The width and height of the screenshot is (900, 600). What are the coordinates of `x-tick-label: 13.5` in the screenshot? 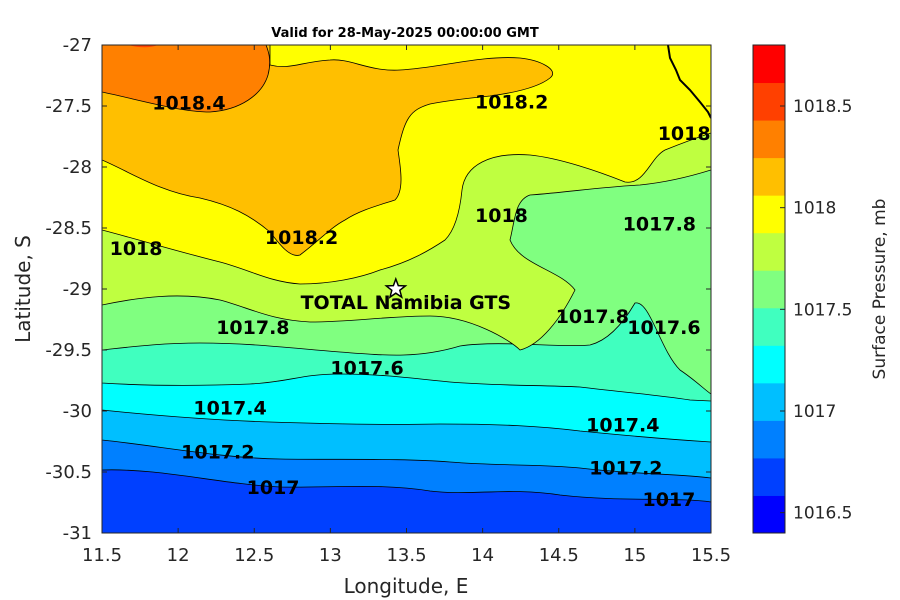 It's located at (406, 555).